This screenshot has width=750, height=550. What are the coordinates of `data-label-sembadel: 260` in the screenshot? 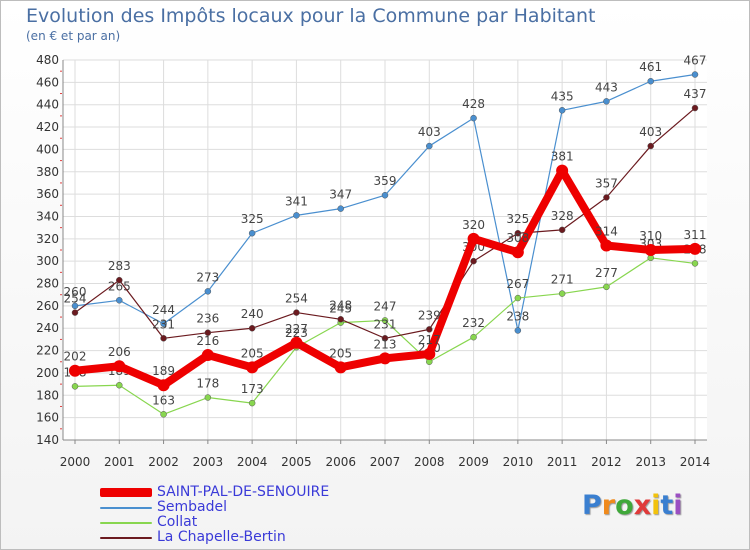 It's located at (75, 292).